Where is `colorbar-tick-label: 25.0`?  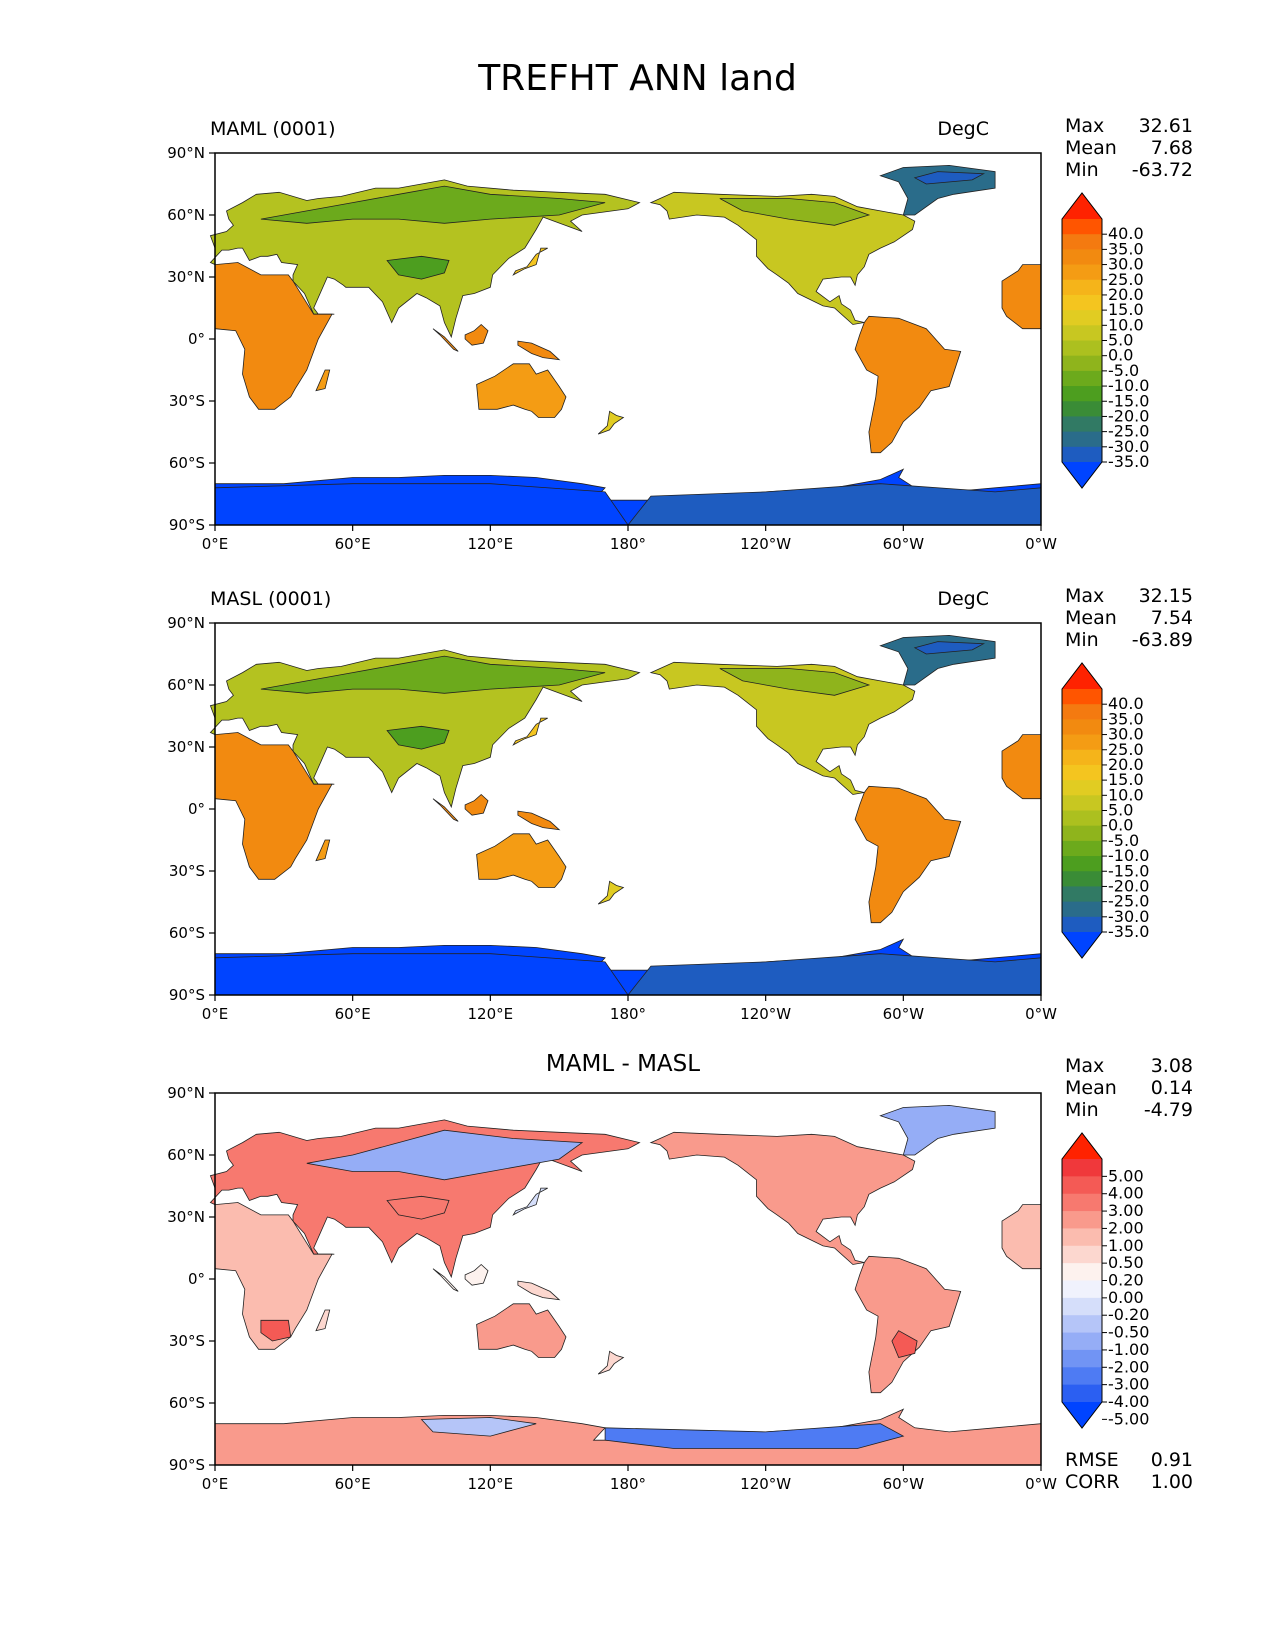 colorbar-tick-label: 25.0 is located at coordinates (1126, 749).